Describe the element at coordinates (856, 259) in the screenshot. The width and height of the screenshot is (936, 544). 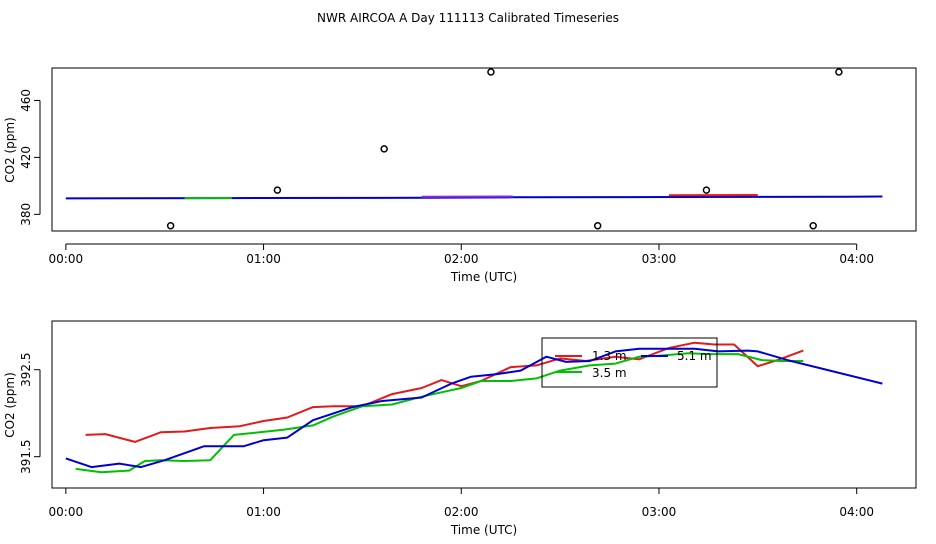
I see `top-x-tick-label: 04:00` at that location.